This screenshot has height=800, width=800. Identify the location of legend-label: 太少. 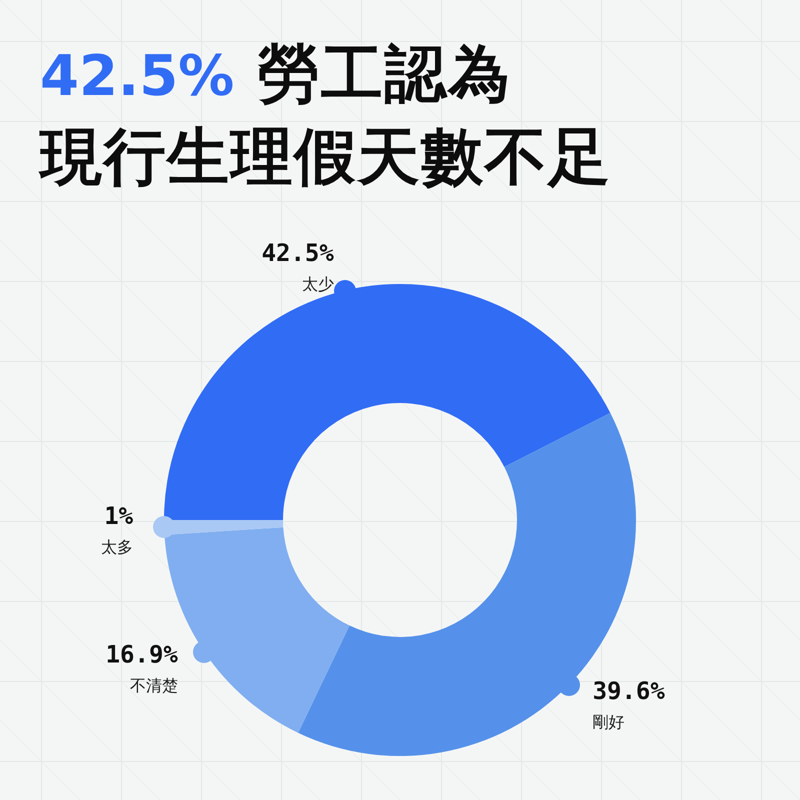
(318, 284).